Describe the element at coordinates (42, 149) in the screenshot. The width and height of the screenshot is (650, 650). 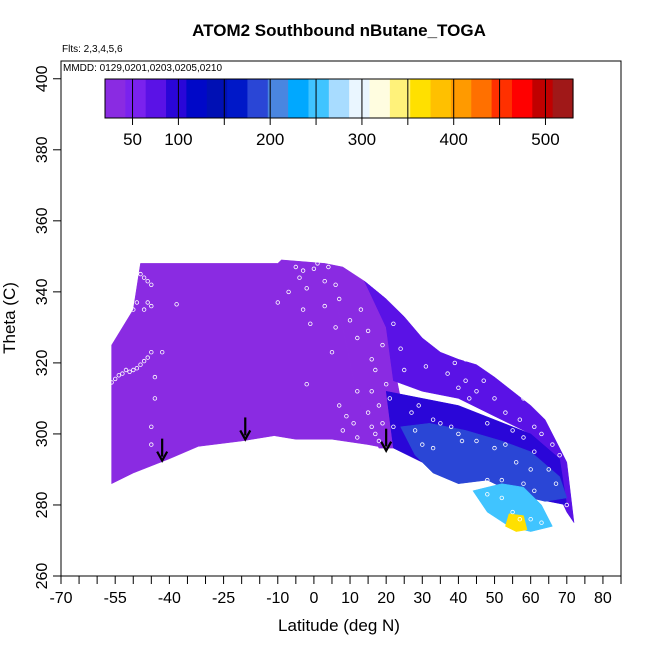
I see `y-tick-label: 380` at that location.